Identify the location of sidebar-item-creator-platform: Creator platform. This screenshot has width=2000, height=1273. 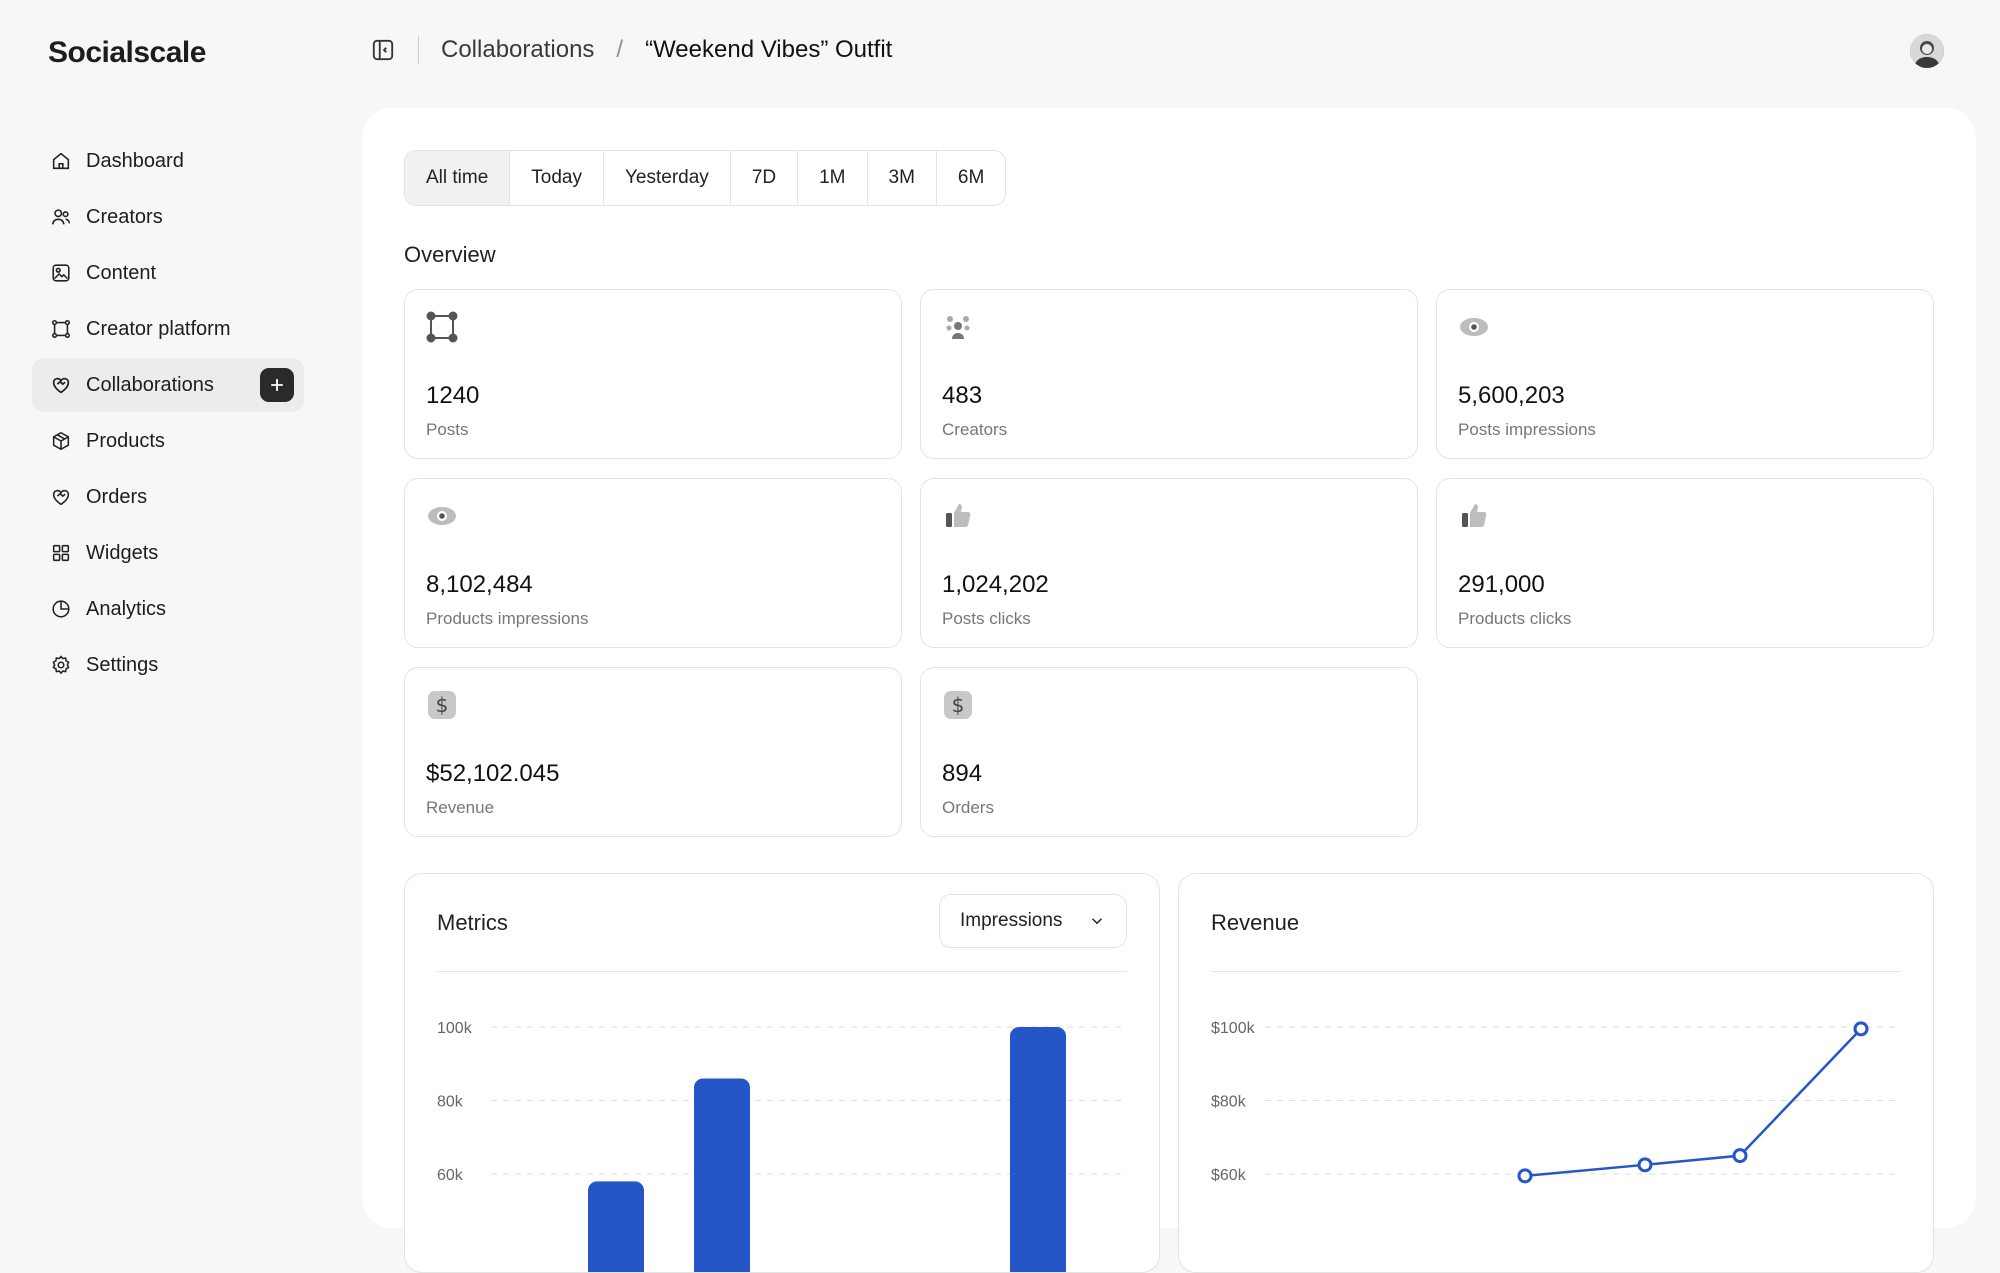
(168, 329).